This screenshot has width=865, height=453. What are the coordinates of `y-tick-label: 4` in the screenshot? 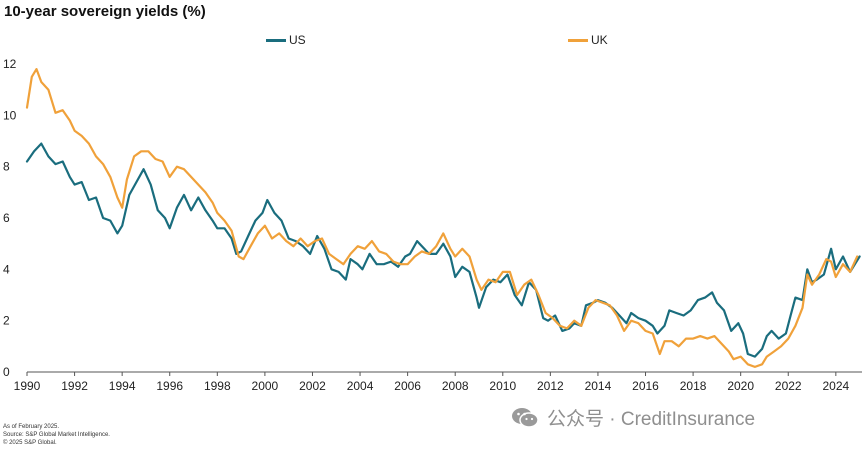 It's located at (6, 269).